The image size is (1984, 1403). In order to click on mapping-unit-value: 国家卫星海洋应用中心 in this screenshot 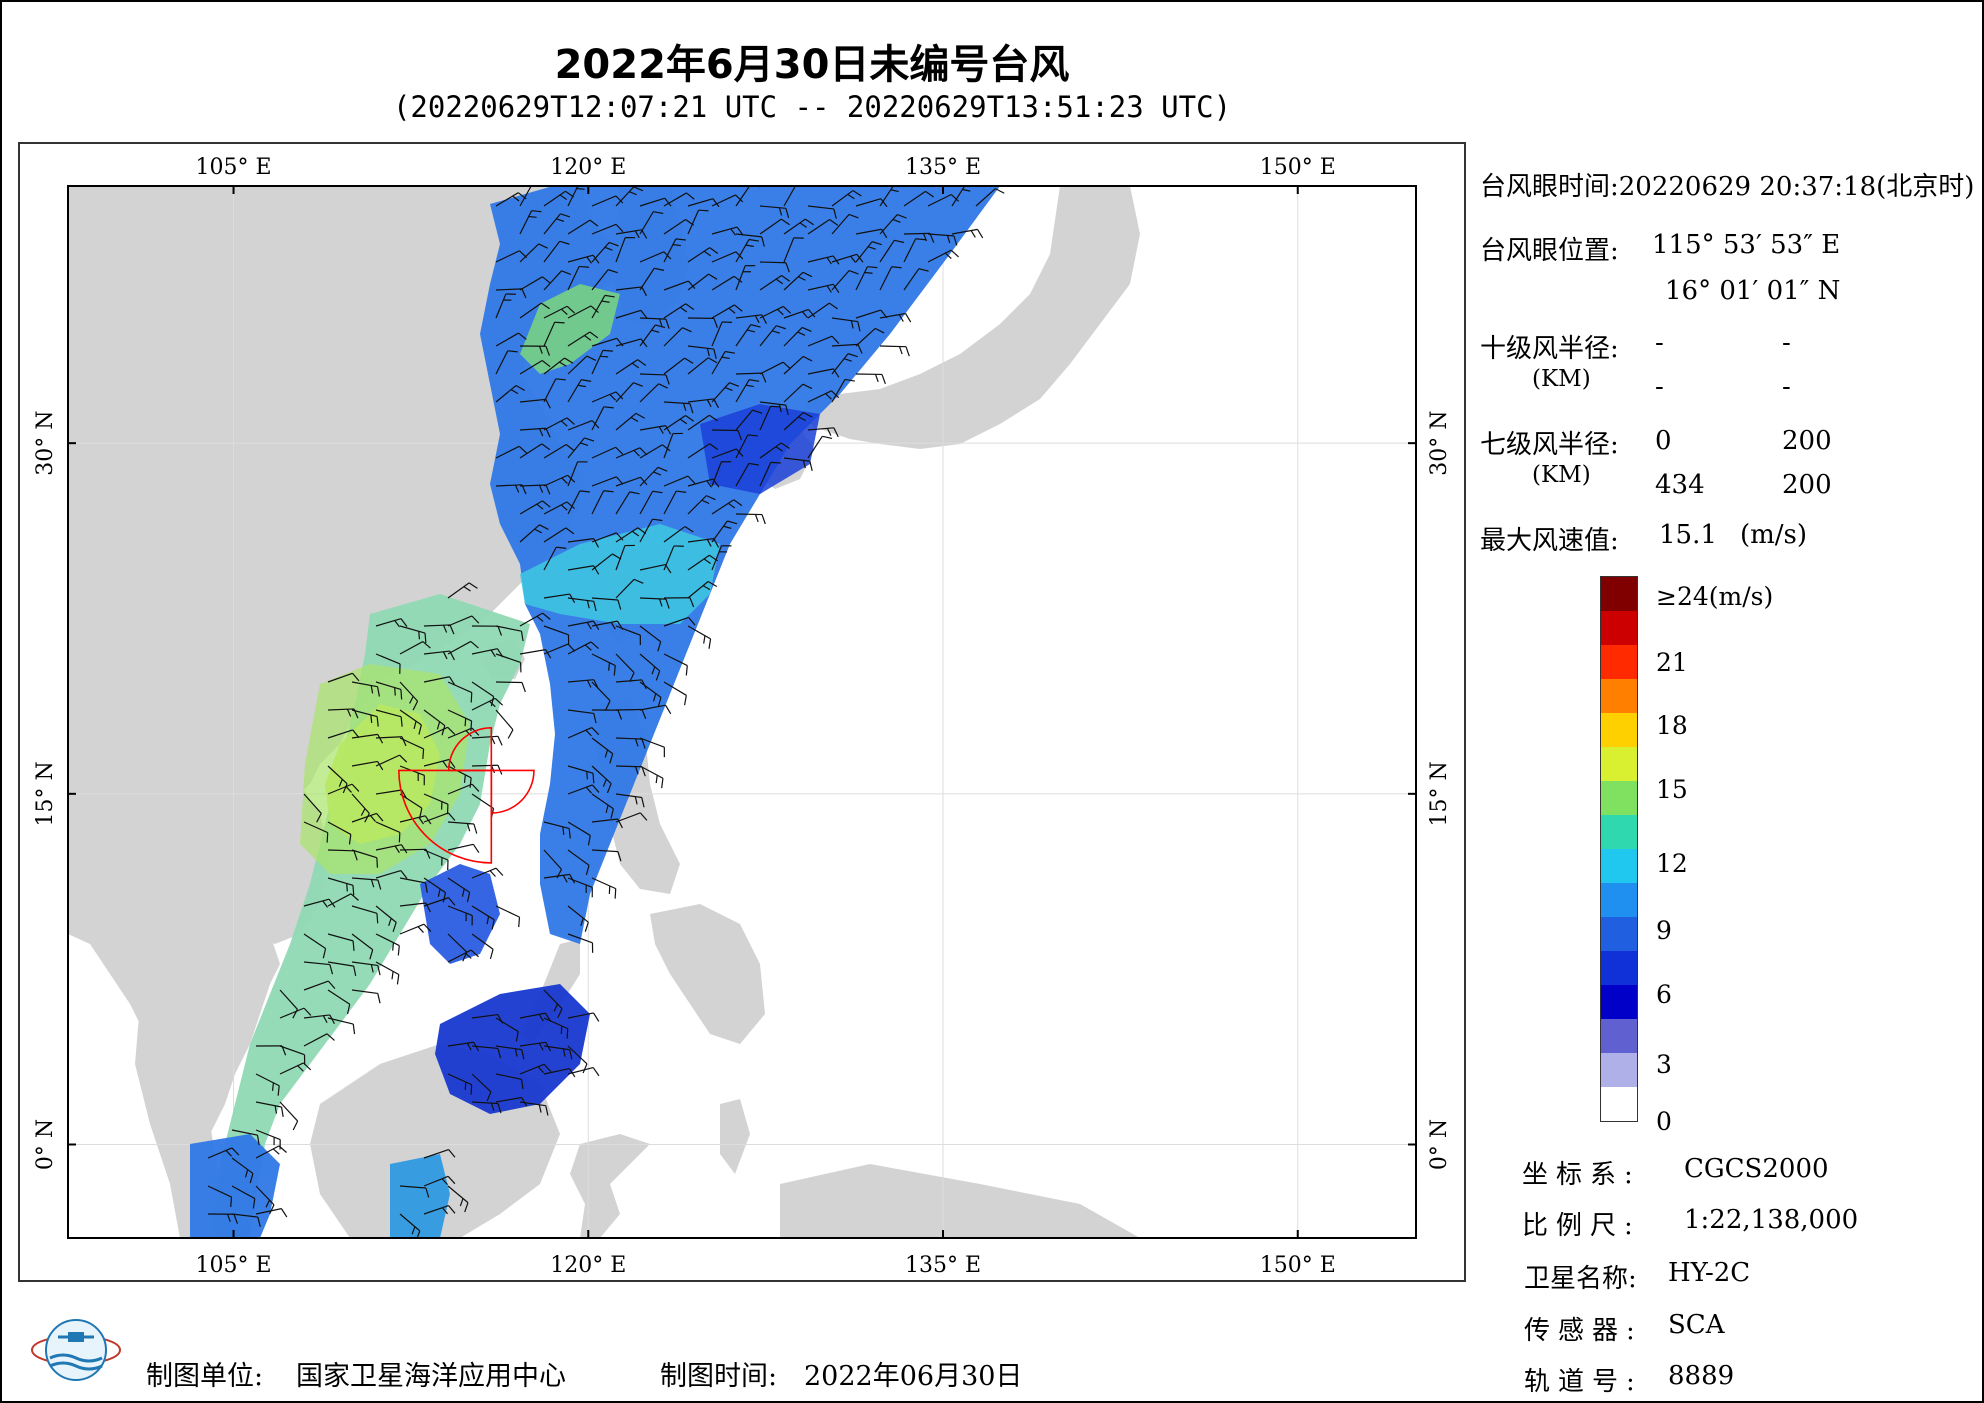, I will do `click(431, 1376)`.